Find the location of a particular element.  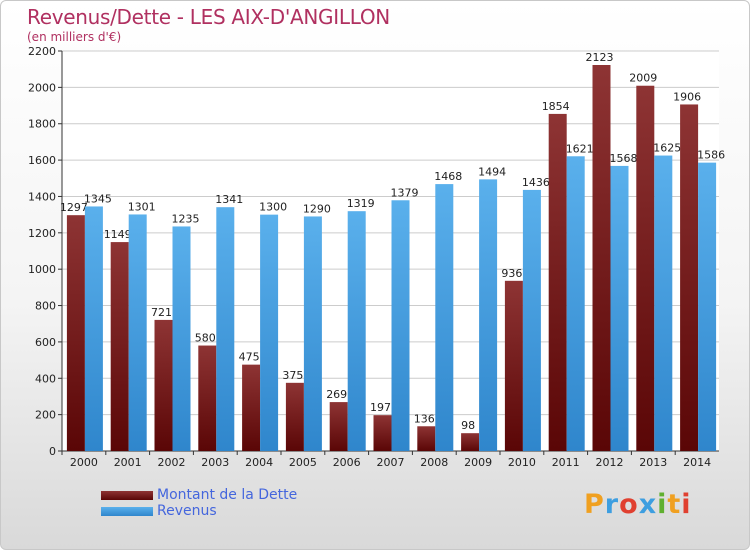

chart-subtitle: (en milliers d'€) is located at coordinates (74, 37).